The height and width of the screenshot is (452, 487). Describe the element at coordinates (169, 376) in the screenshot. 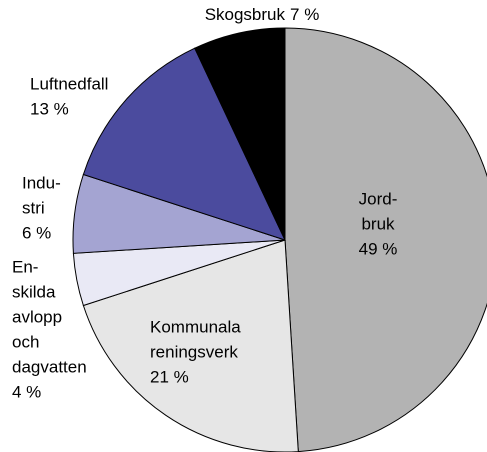

I see `value-label: 21 %` at that location.